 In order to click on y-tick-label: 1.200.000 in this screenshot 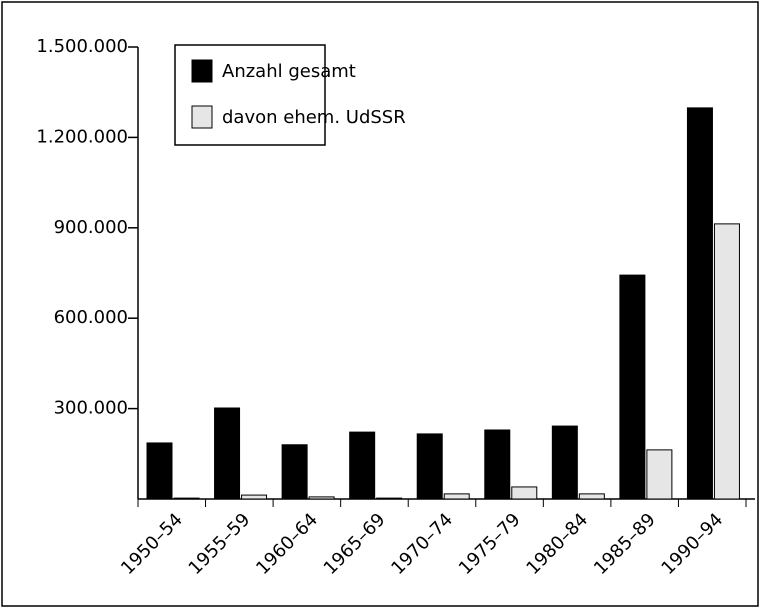, I will do `click(82, 136)`.